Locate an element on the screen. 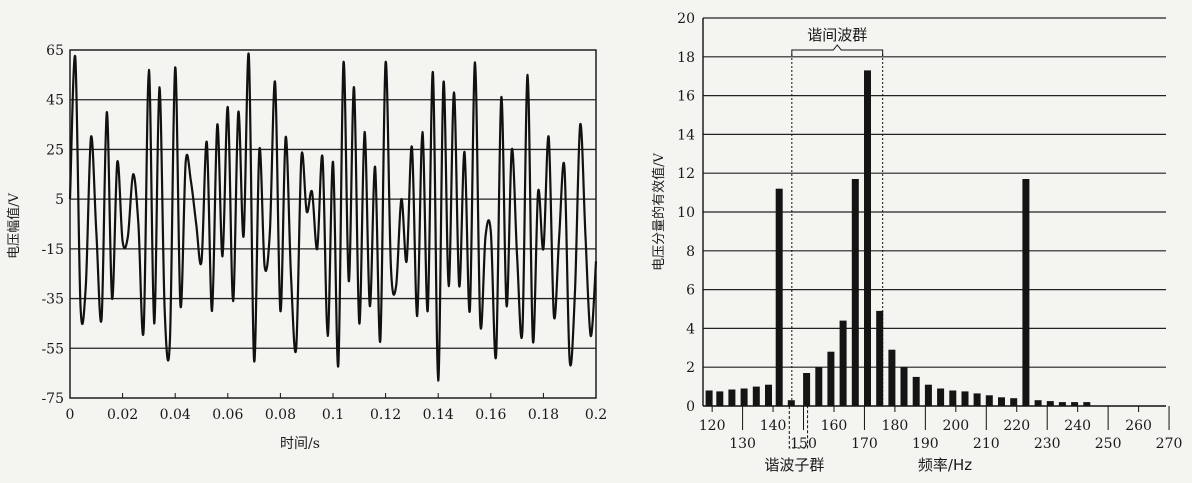  interharmonic-group-label: 谐间波群 is located at coordinates (837, 35).